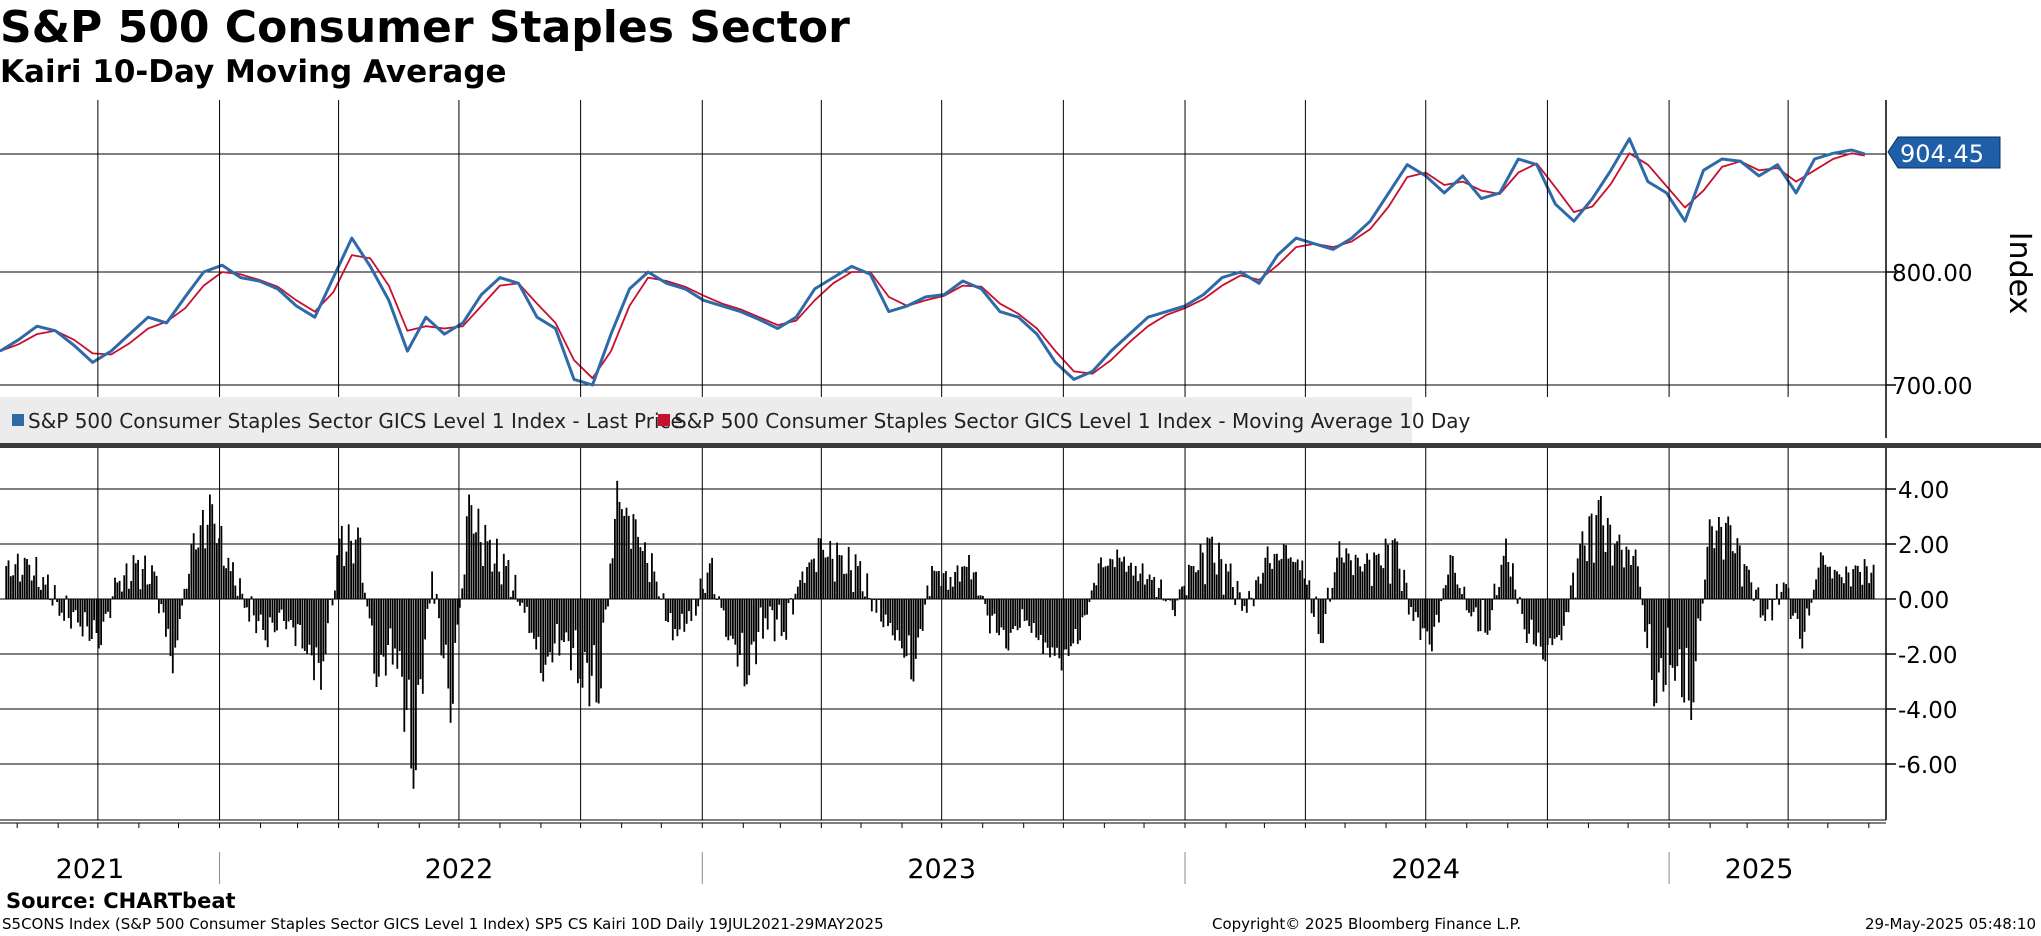 The height and width of the screenshot is (936, 2041). Describe the element at coordinates (459, 869) in the screenshot. I see `year-tick-label: 2022` at that location.